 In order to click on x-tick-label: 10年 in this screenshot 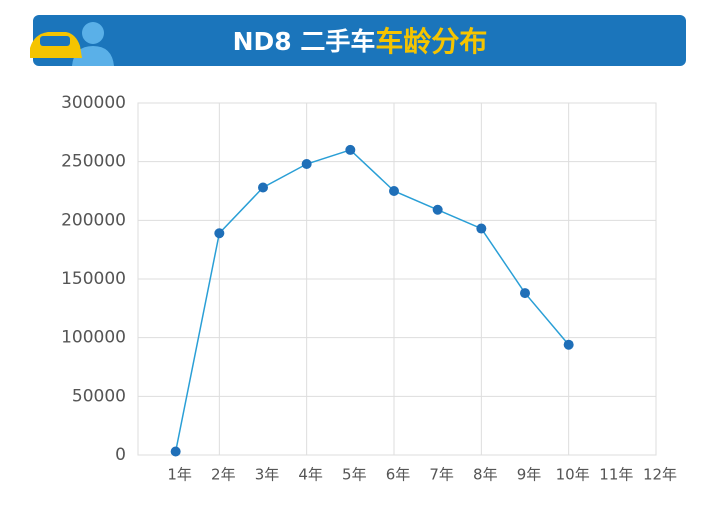, I will do `click(573, 475)`.